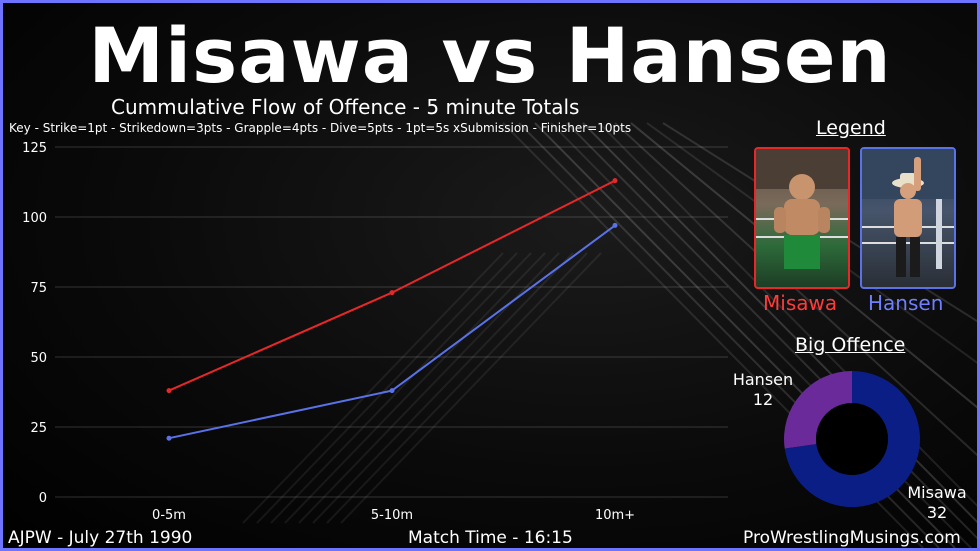 Image resolution: width=980 pixels, height=551 pixels. What do you see at coordinates (34, 148) in the screenshot?
I see `y-tick-label: 125` at bounding box center [34, 148].